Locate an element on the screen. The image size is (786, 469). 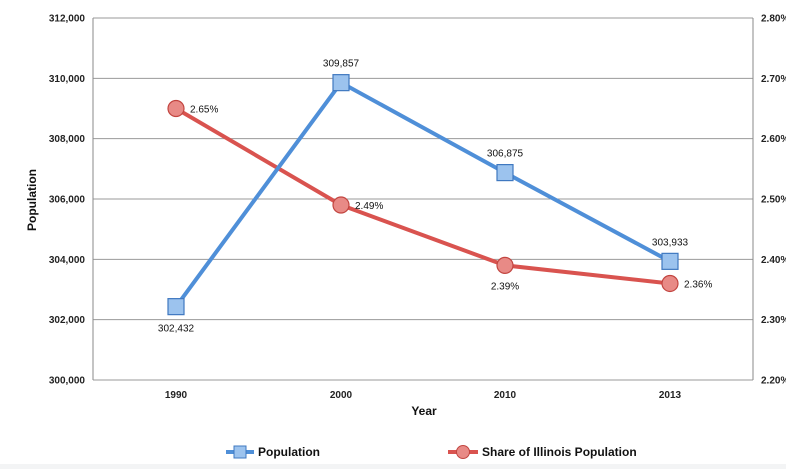
legend-label-population: Population is located at coordinates (289, 452).